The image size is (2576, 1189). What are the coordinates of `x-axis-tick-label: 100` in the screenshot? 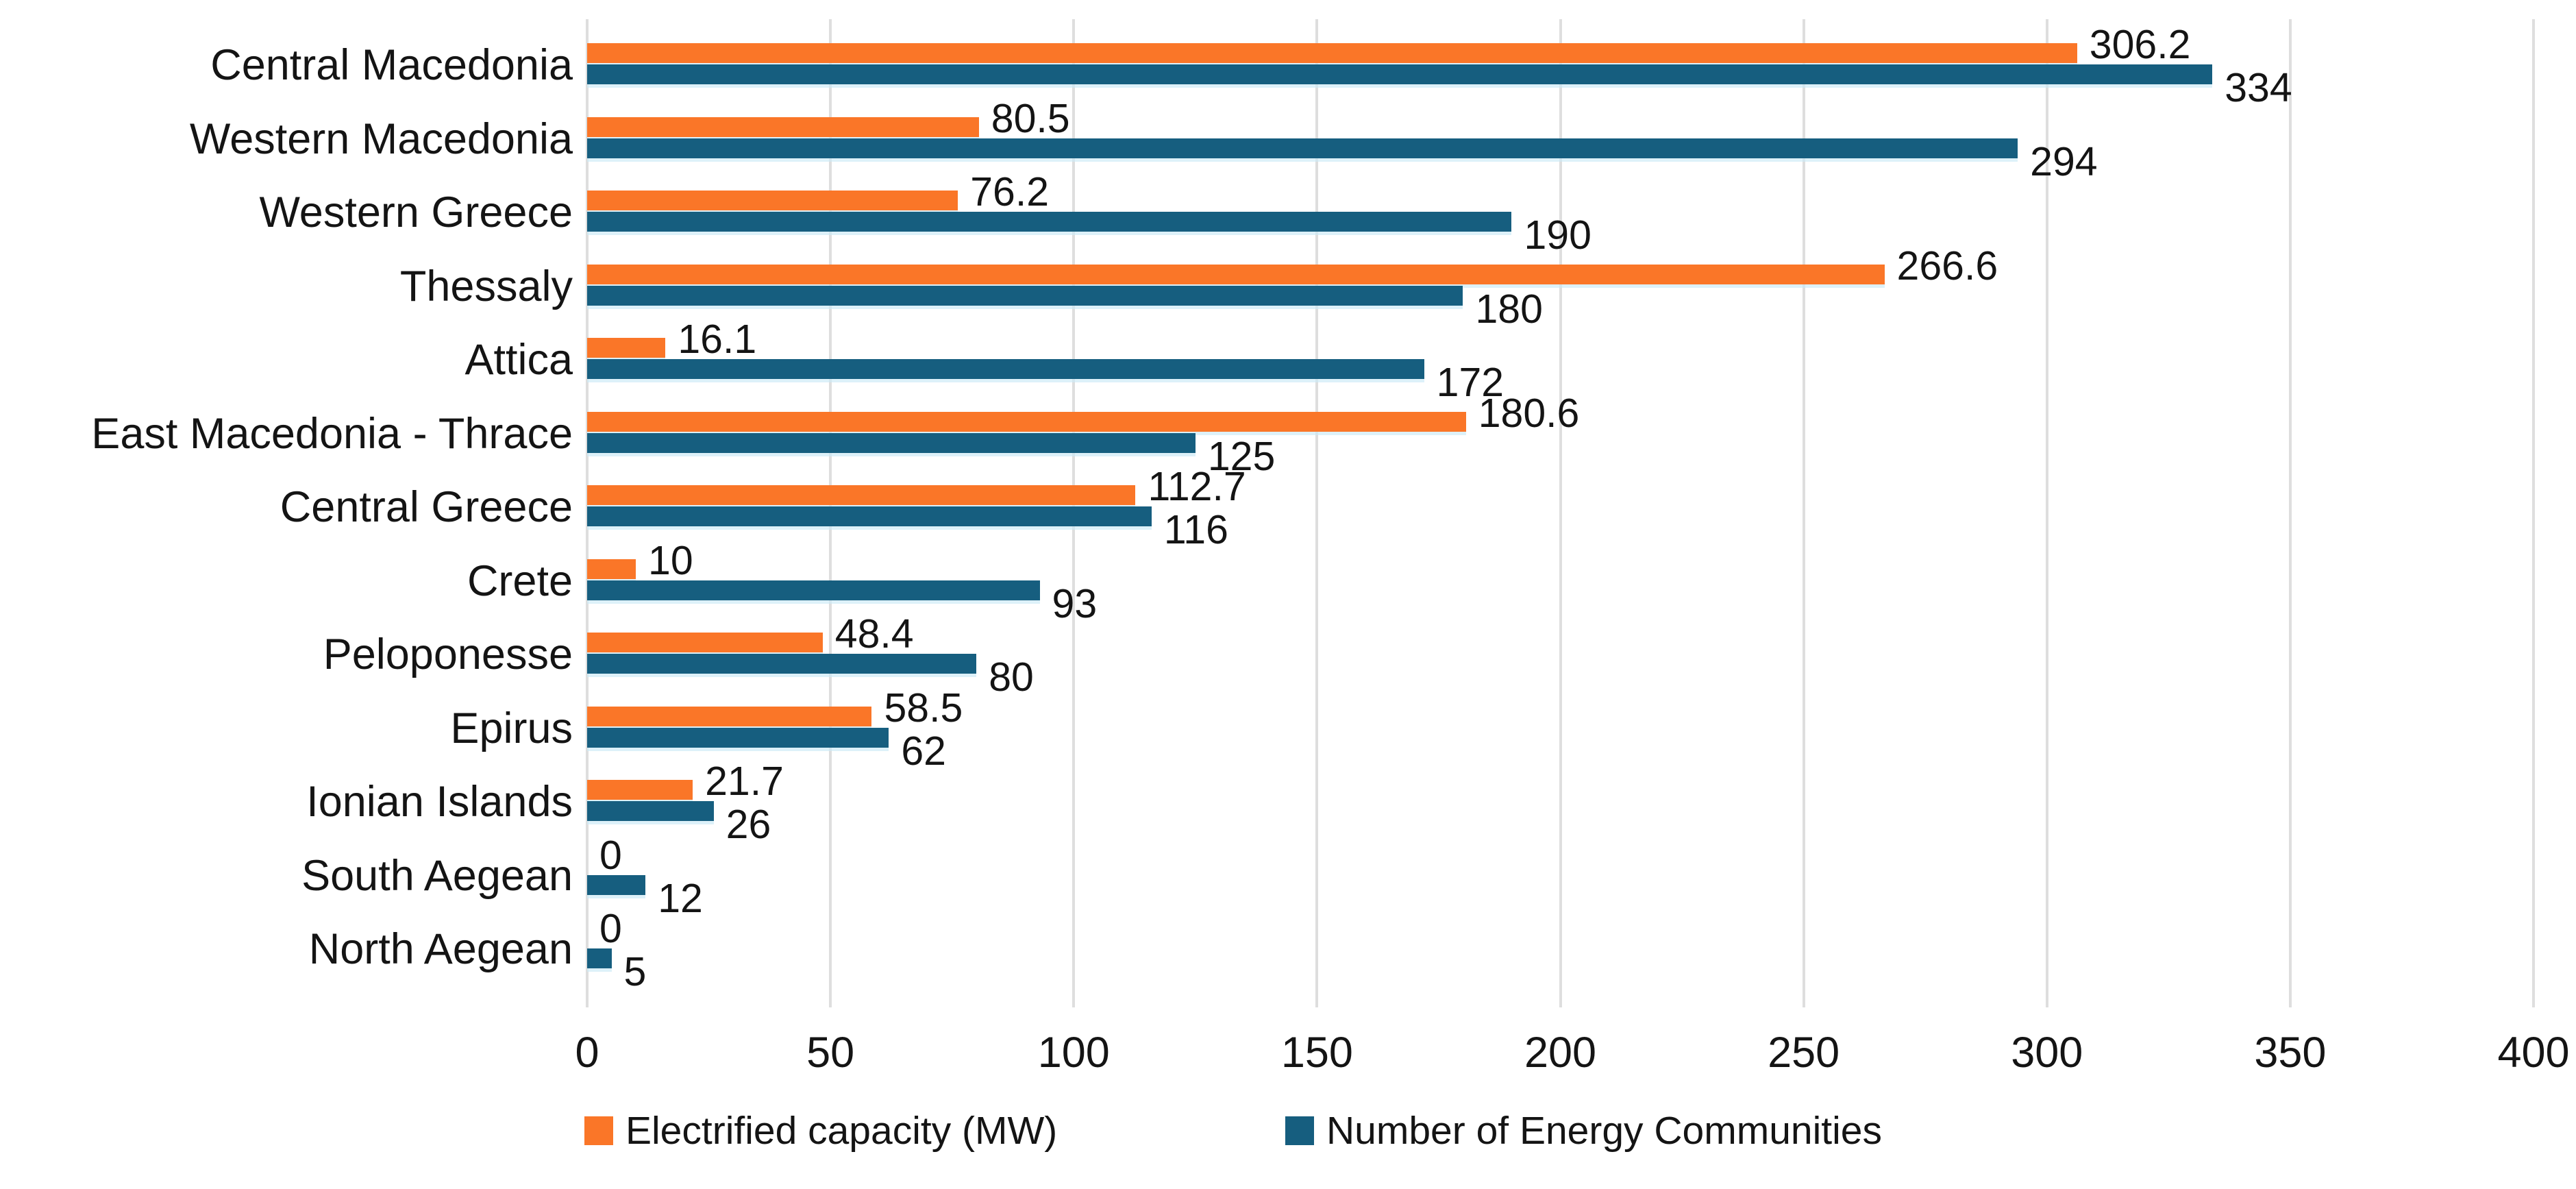 It's located at (1073, 1053).